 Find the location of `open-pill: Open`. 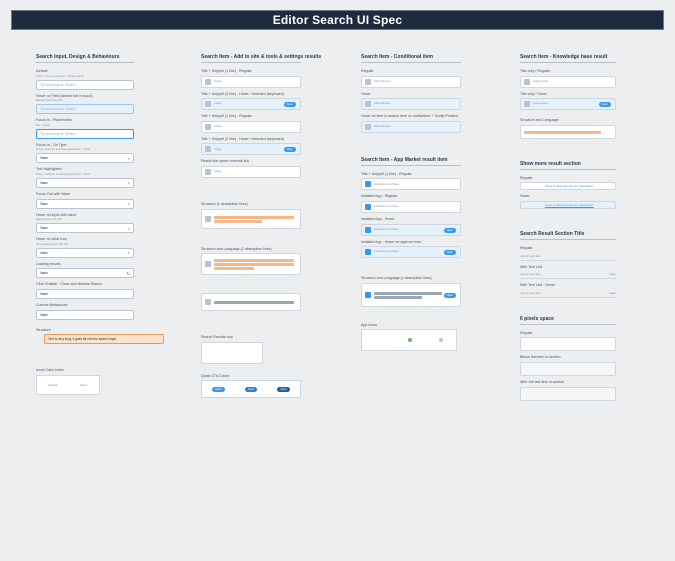

open-pill: Open is located at coordinates (449, 295).